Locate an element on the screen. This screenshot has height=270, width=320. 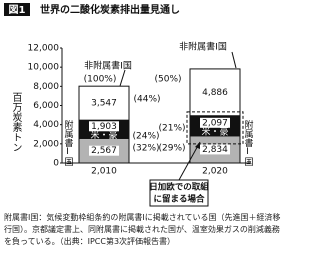
value-label: 4,886 is located at coordinates (215, 93).